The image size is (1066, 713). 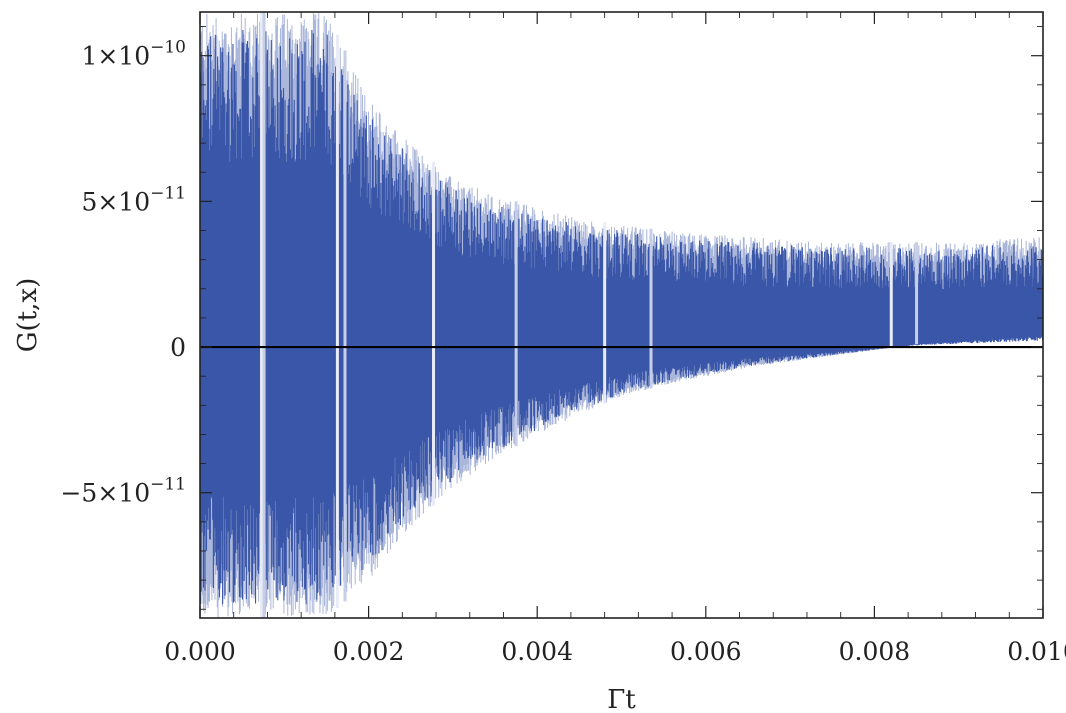 I want to click on y-axis-label: G(t,x), so click(x=28, y=315).